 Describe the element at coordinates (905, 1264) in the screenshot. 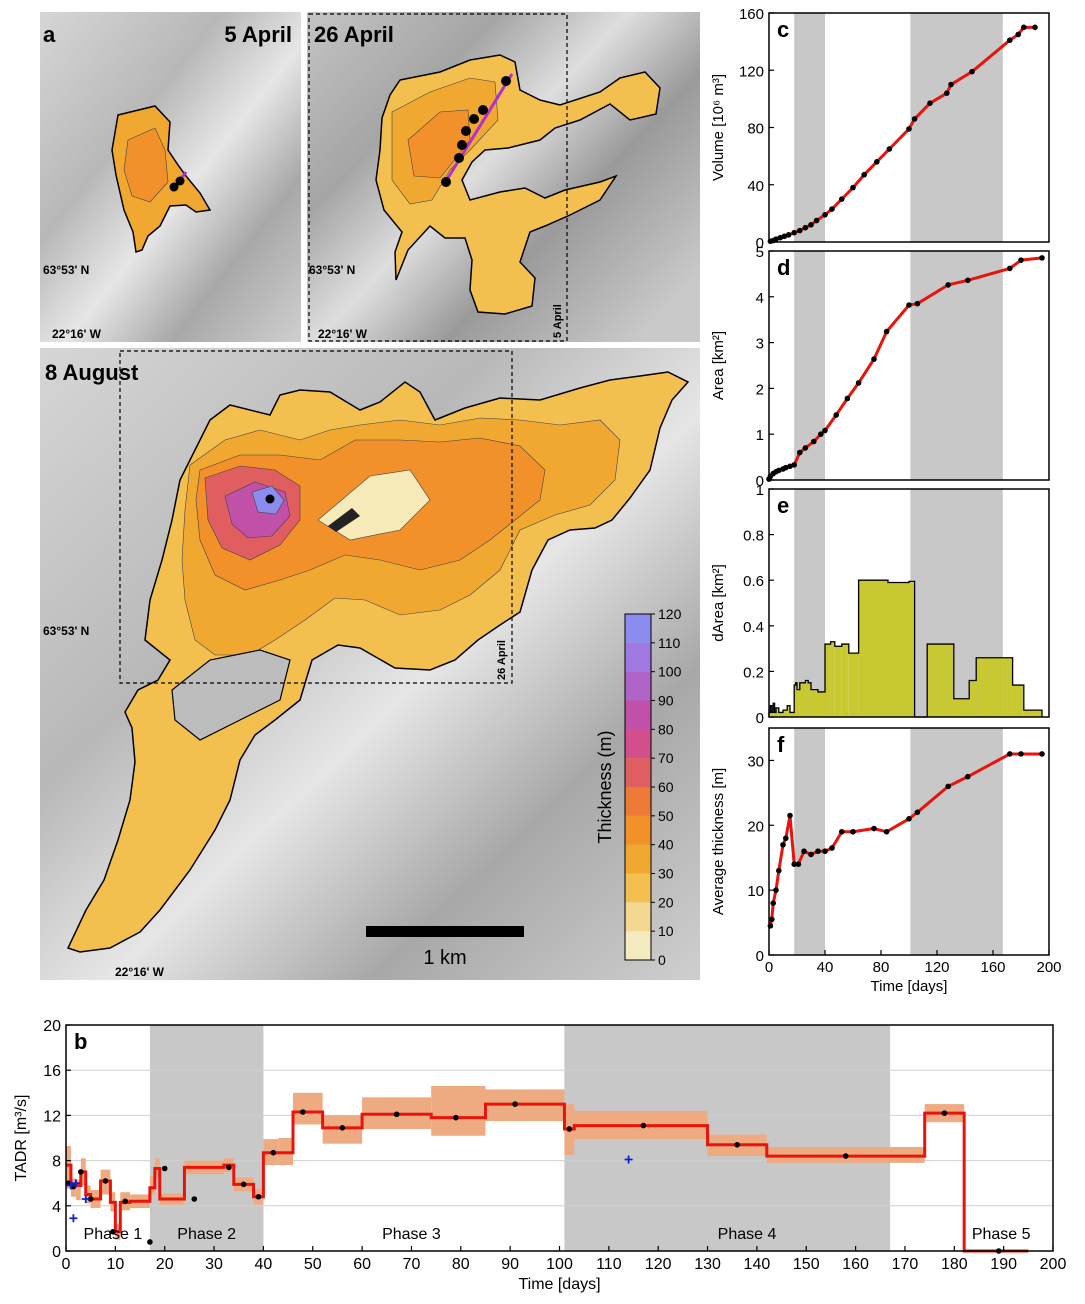

I see `x-tick-label: 170` at that location.